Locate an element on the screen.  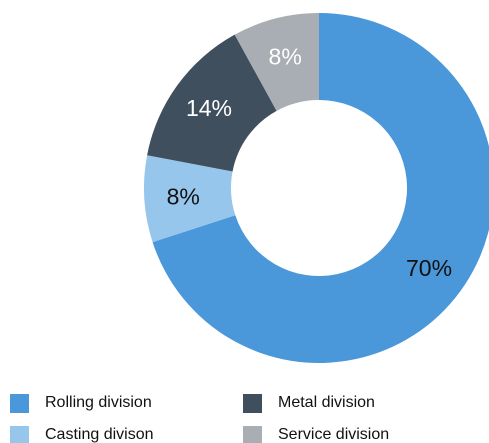
legend-item-service-division: Service division is located at coordinates (316, 433).